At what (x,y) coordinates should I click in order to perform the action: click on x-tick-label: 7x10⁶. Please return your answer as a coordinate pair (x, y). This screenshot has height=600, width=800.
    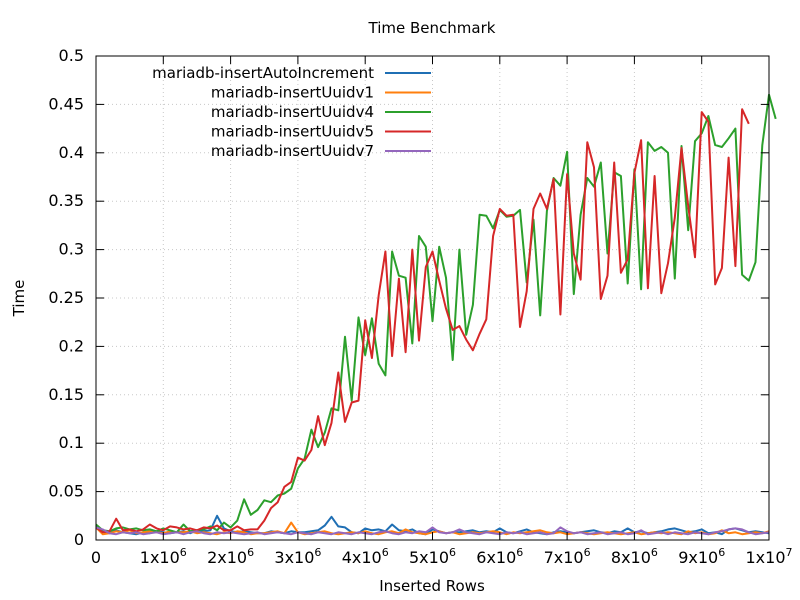
    Looking at the image, I should click on (567, 556).